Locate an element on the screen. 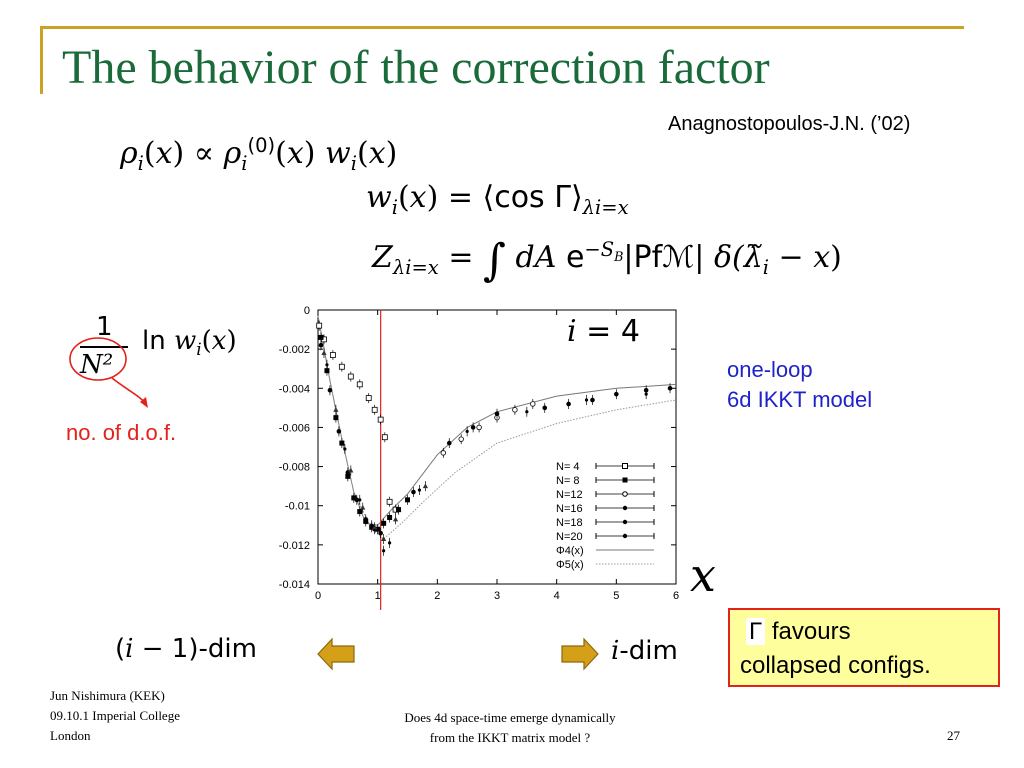 The height and width of the screenshot is (768, 1024). callout-line-2: collapsed configs. is located at coordinates (835, 665).